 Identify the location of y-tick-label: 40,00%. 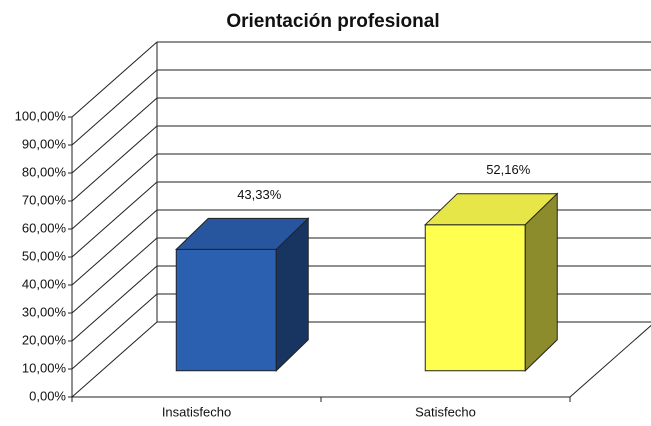
(44, 283).